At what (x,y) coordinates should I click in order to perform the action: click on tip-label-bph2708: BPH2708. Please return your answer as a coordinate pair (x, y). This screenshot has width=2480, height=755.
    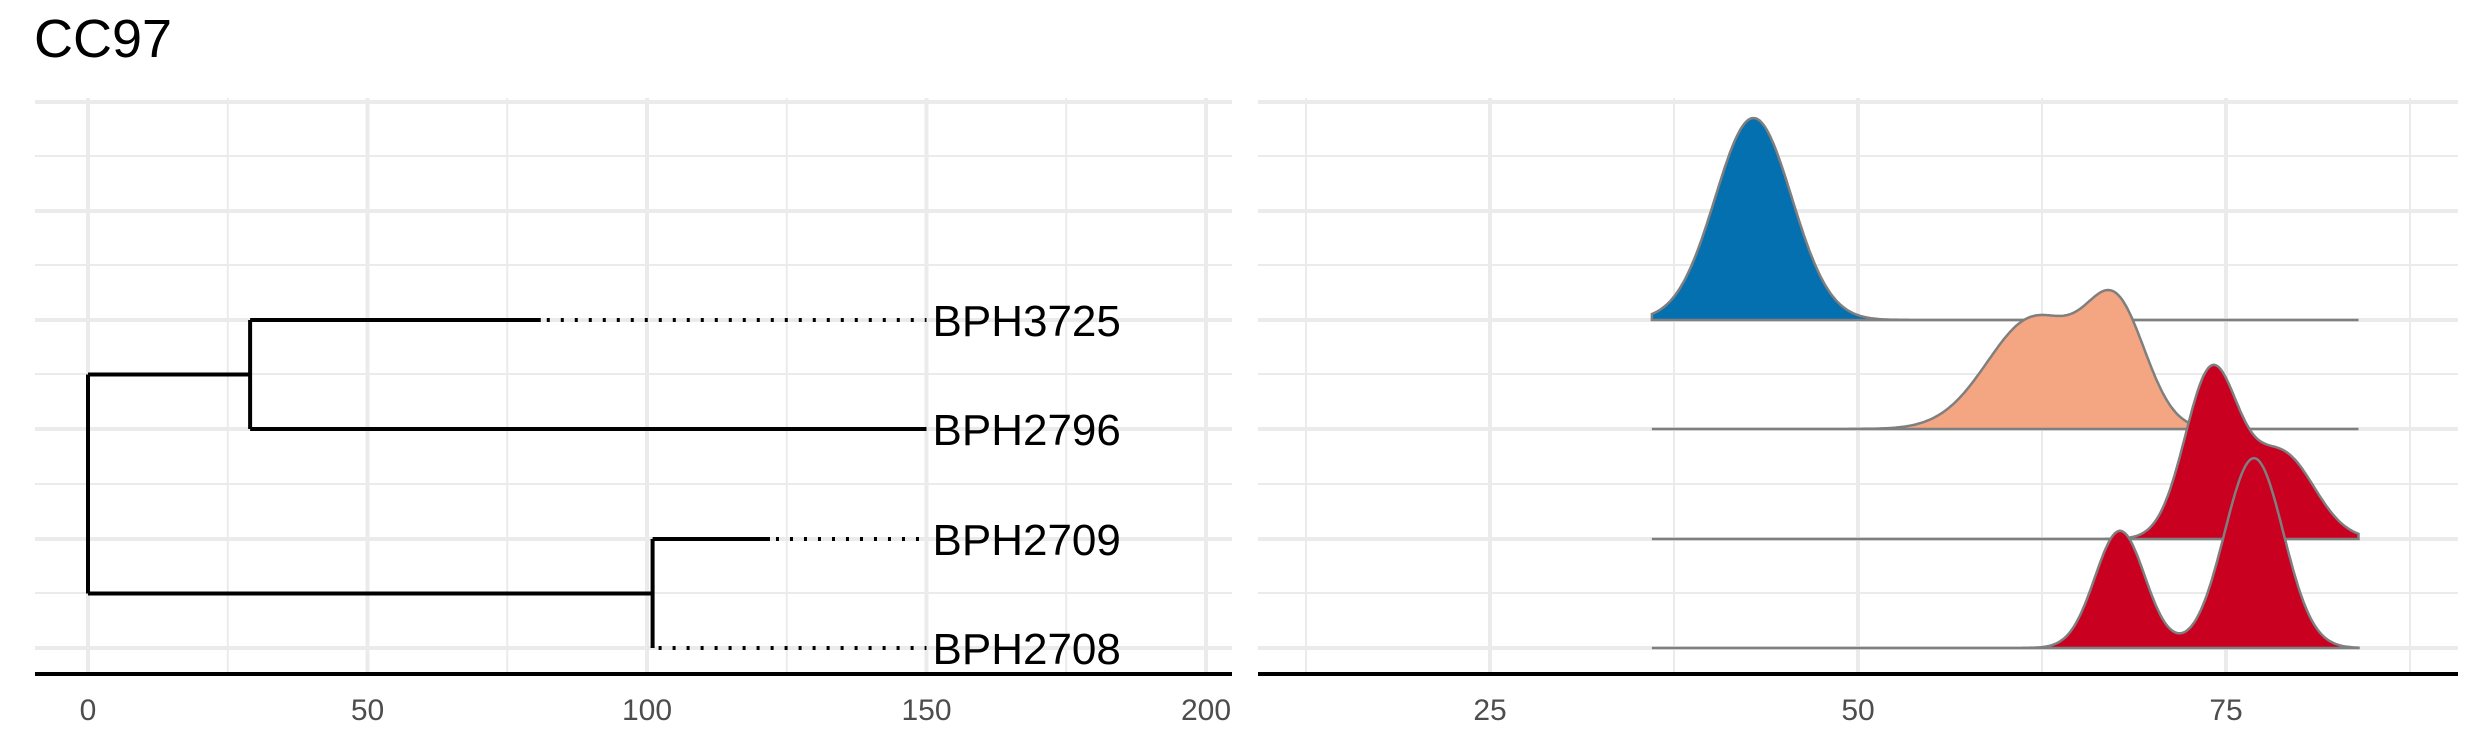
    Looking at the image, I should click on (1027, 649).